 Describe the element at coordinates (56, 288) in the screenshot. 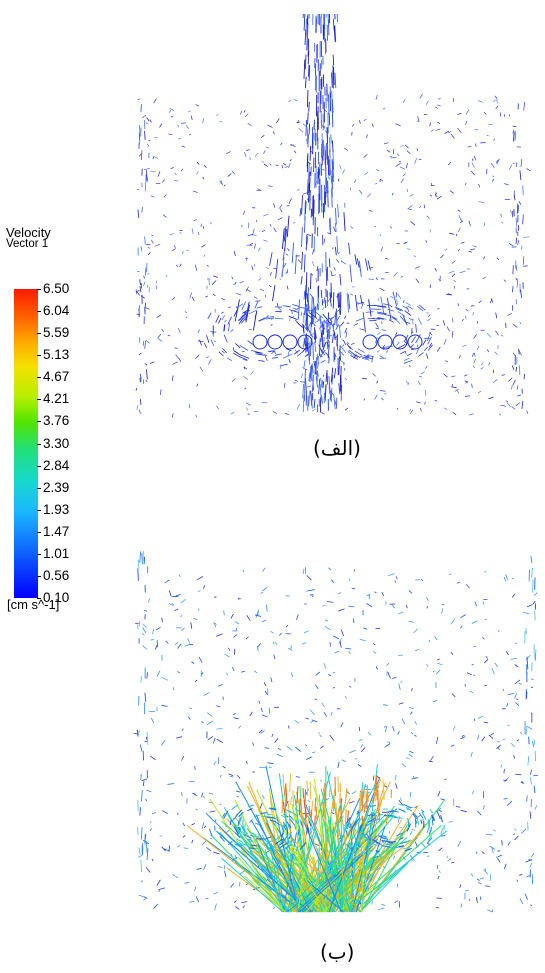

I see `legend-label: 6.50` at that location.